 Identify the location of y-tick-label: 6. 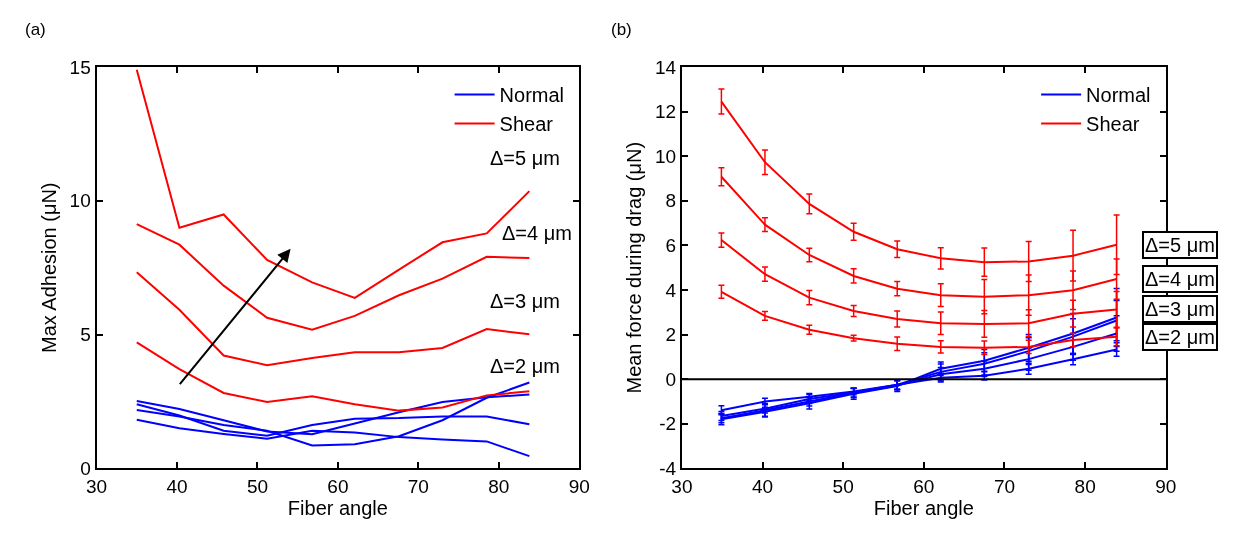
(671, 246).